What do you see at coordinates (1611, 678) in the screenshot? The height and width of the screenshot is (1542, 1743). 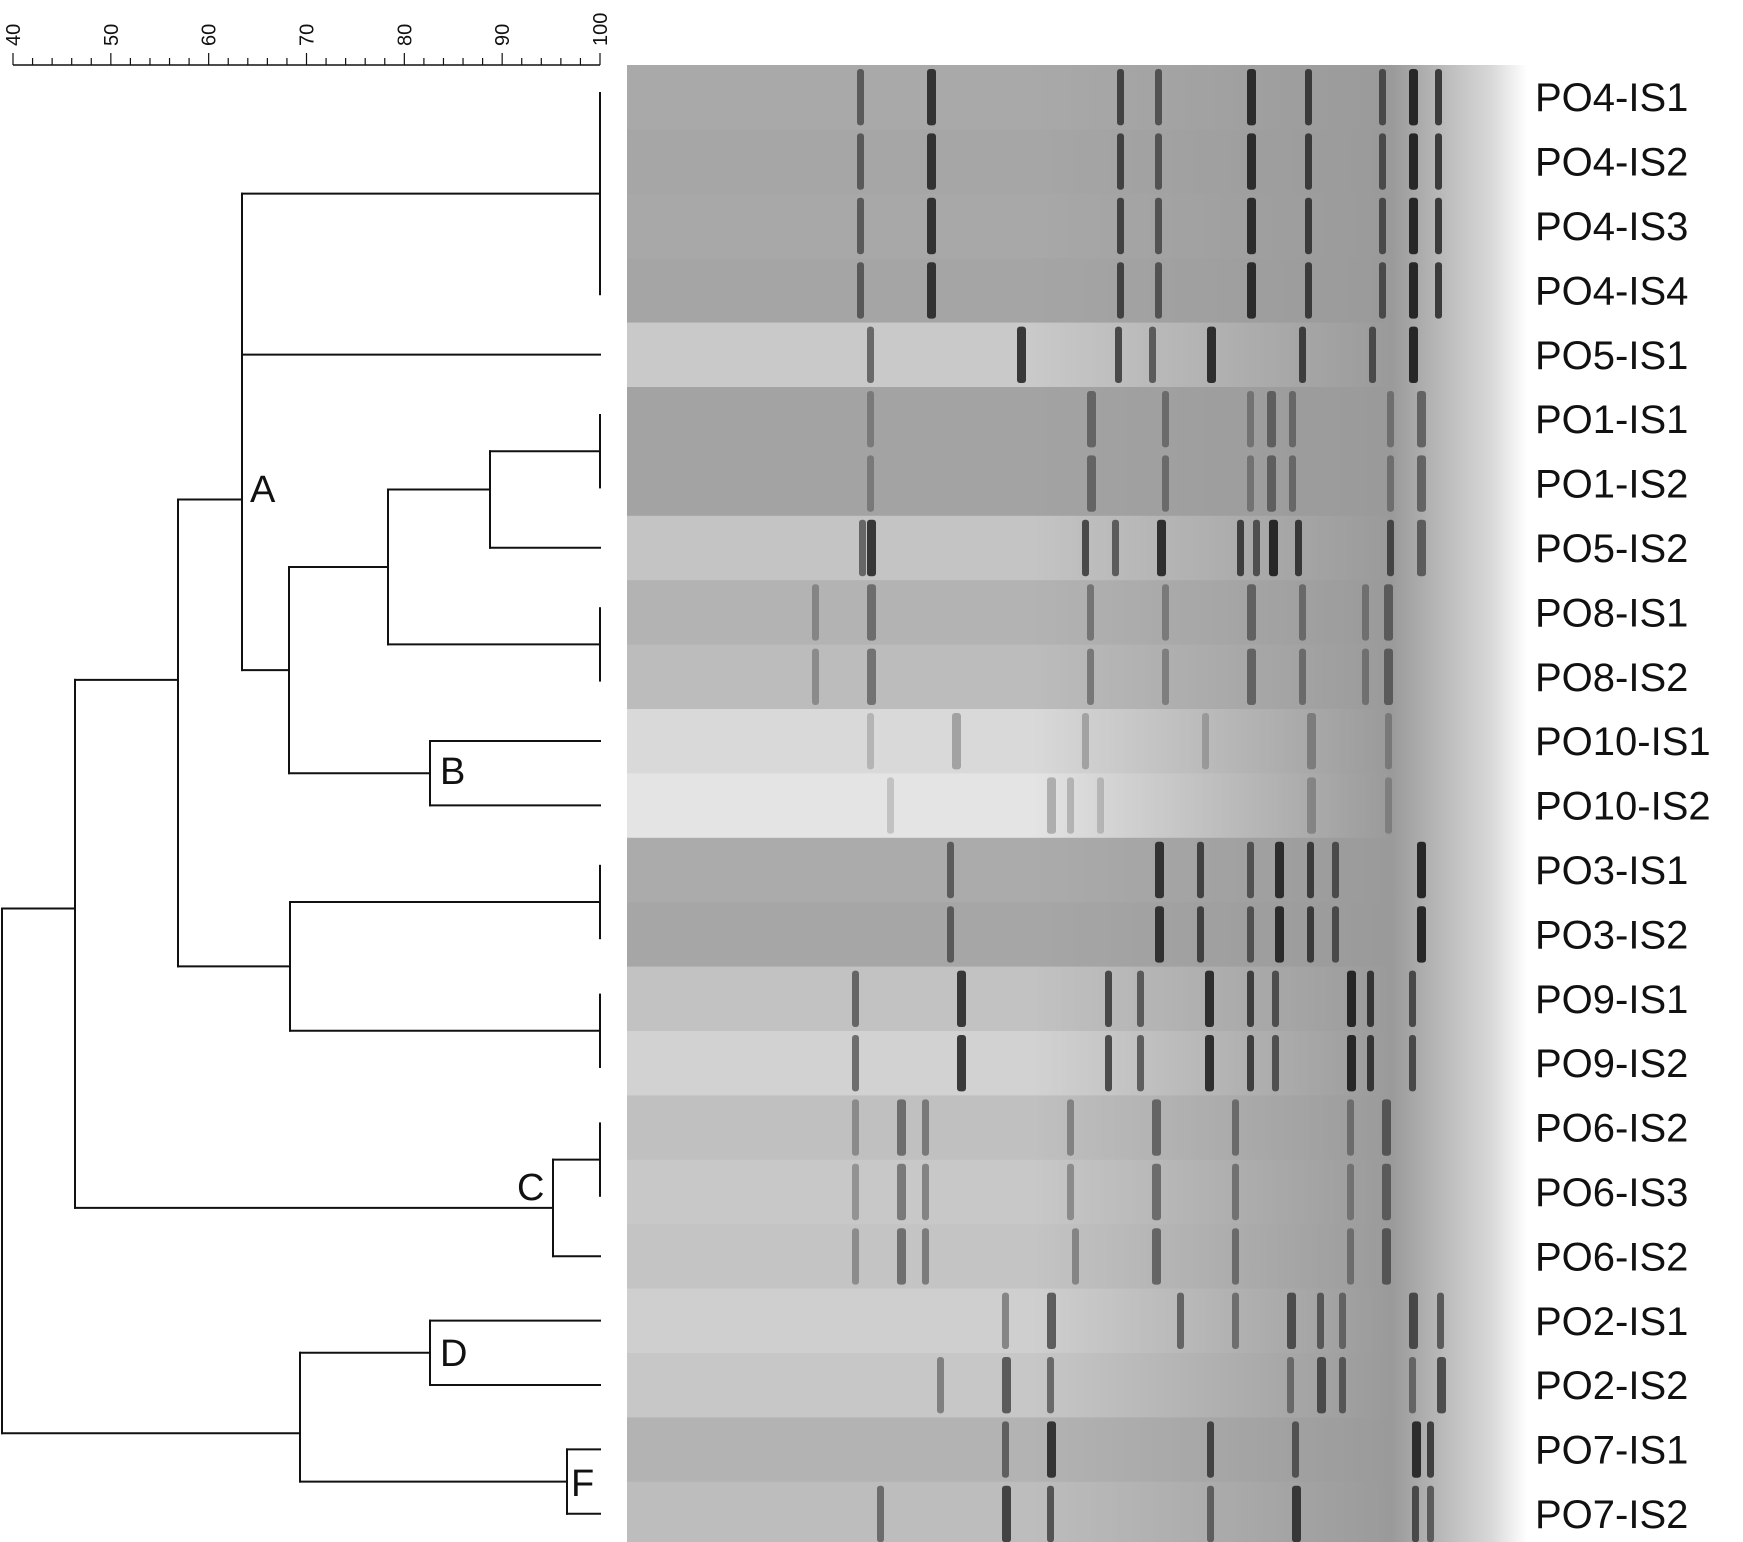 I see `sample-label: PO8-IS2` at bounding box center [1611, 678].